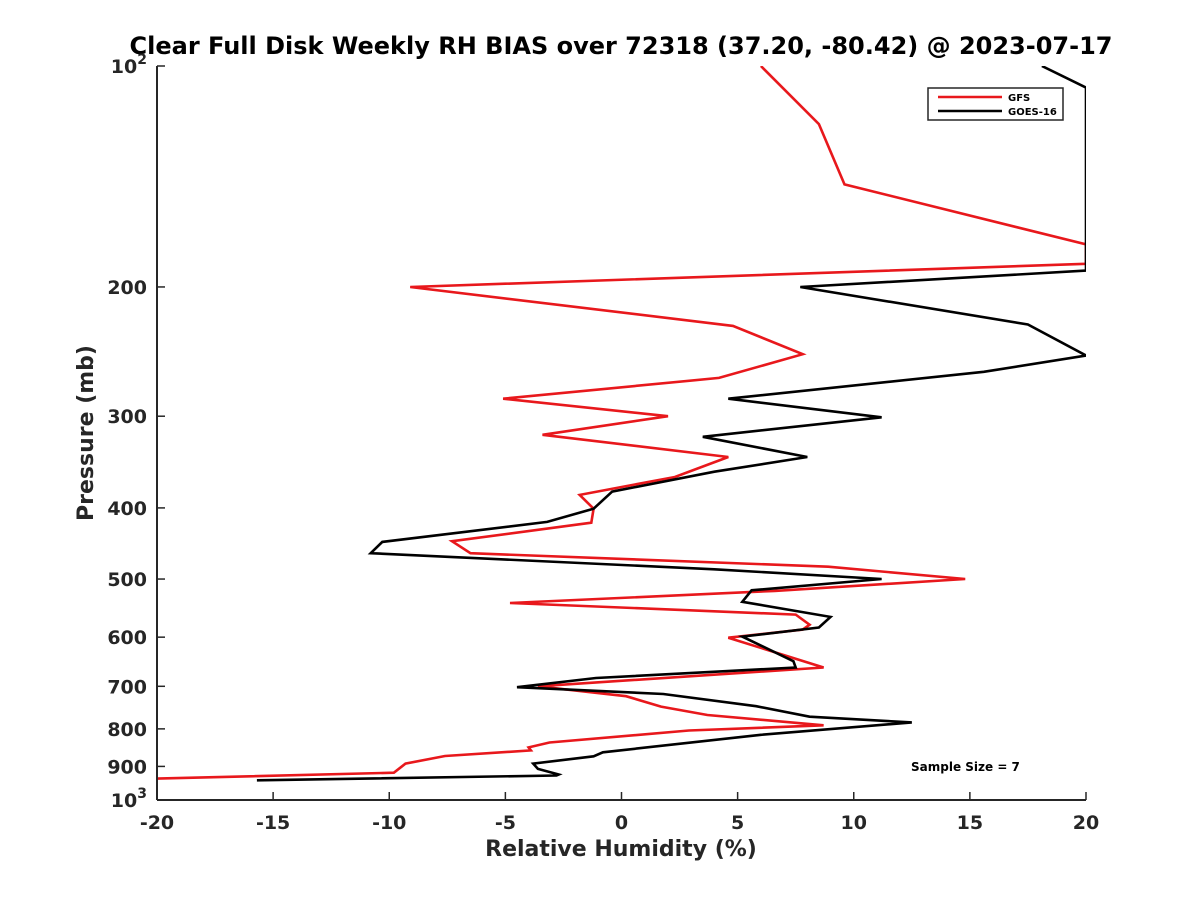 The image size is (1200, 900). I want to click on x-tick-label: -10, so click(389, 823).